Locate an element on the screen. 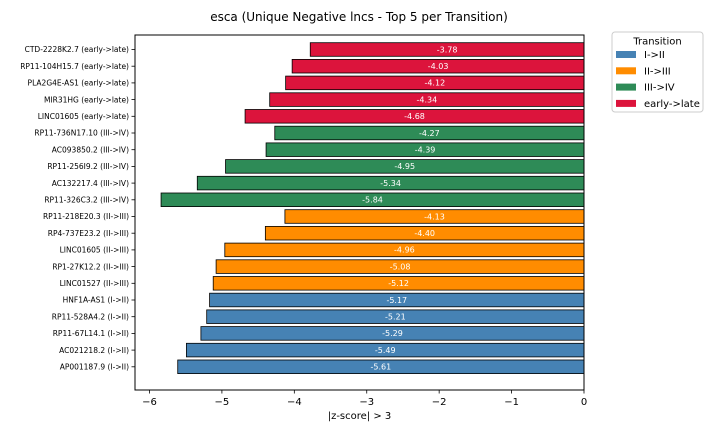 Image resolution: width=720 pixels, height=432 pixels. bar-value-label: -5.12 is located at coordinates (398, 283).